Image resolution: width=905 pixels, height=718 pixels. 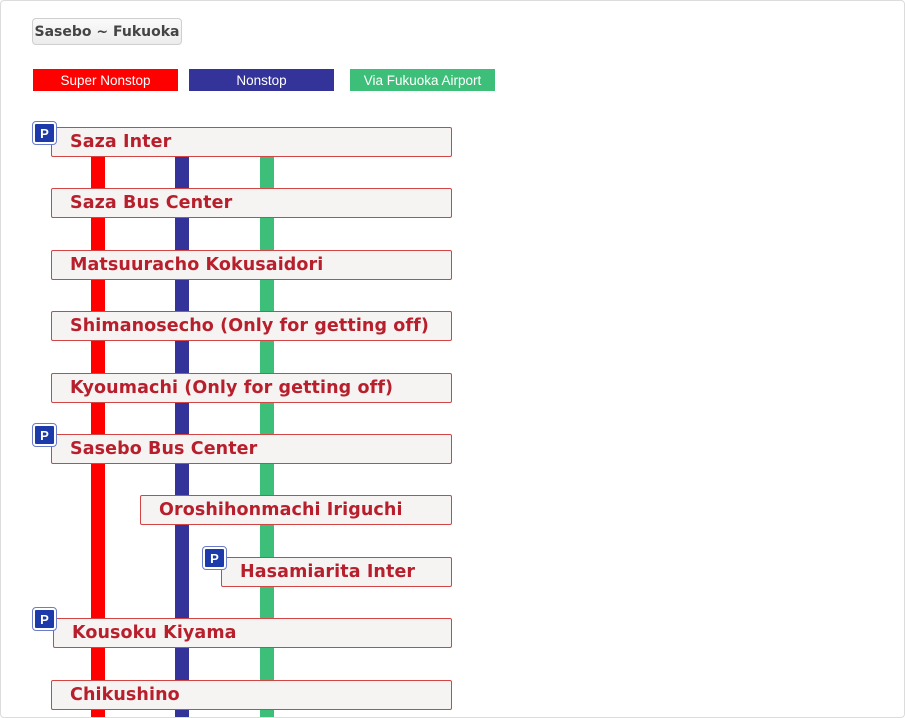 I want to click on legend-via-fukuoka-airport: Via Fukuoka Airport, so click(x=422, y=80).